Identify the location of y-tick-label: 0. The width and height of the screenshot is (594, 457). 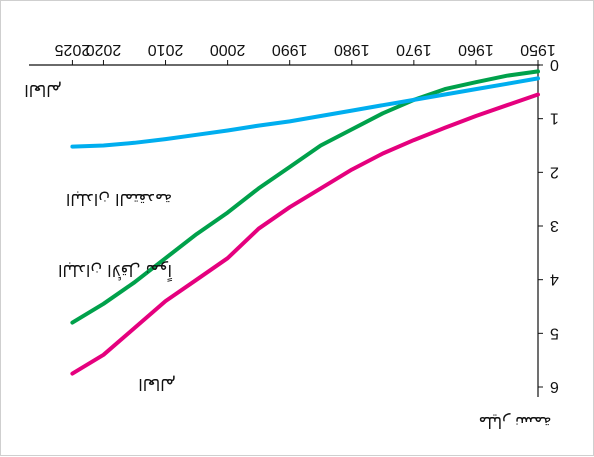
(554, 64).